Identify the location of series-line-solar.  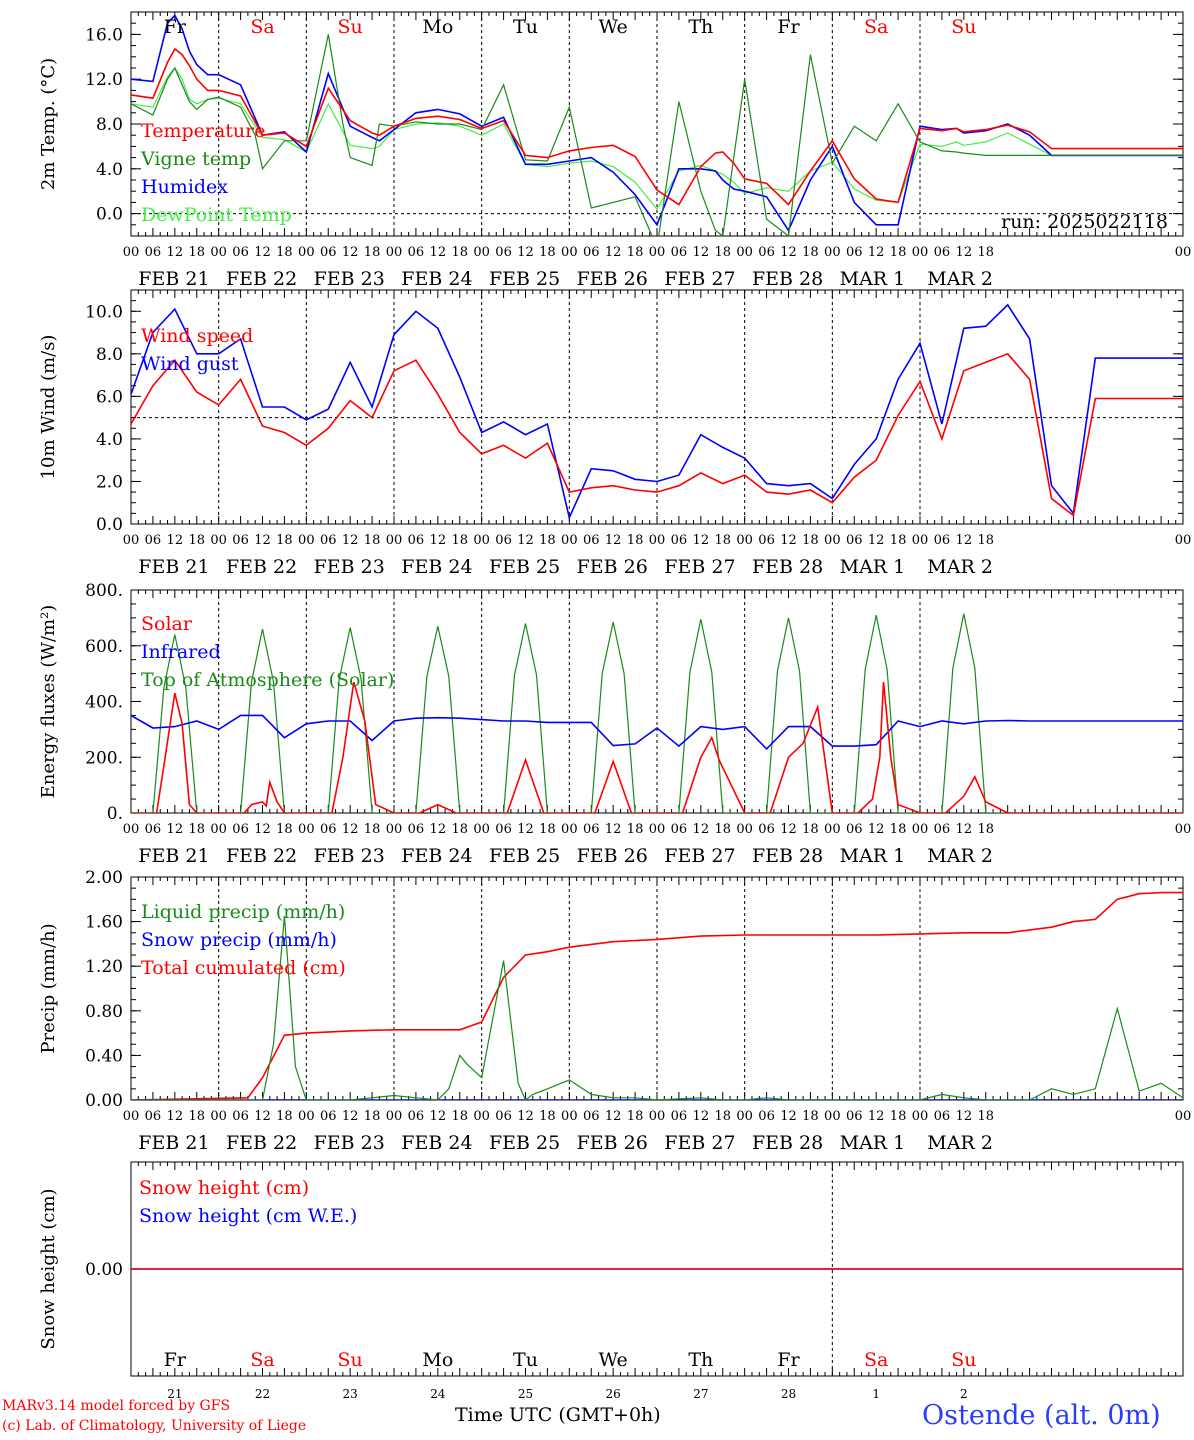
(657, 747).